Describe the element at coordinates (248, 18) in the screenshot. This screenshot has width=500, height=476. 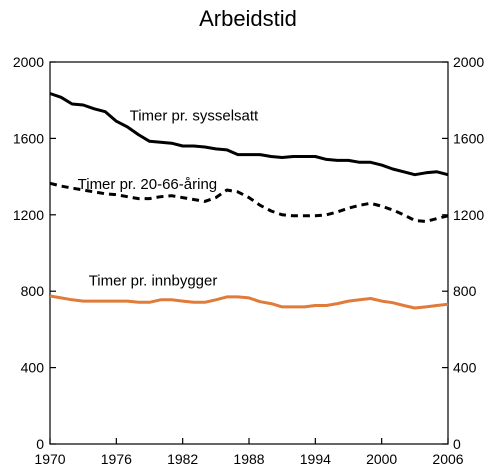
I see `chart-title: Arbeidstid` at that location.